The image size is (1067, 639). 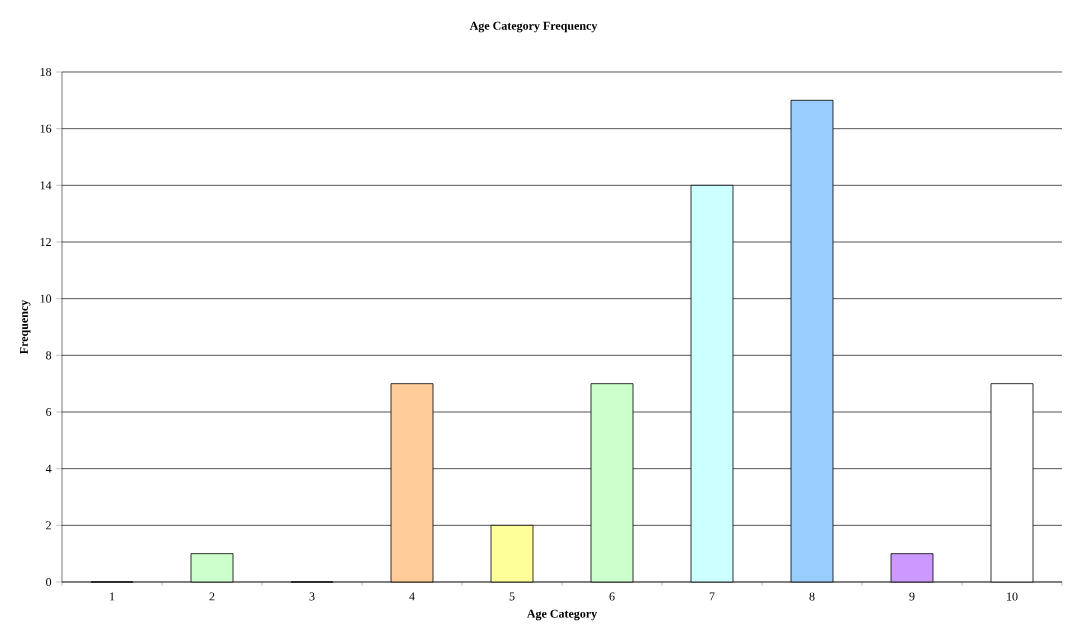 What do you see at coordinates (46, 185) in the screenshot?
I see `y-tick-label: 14` at bounding box center [46, 185].